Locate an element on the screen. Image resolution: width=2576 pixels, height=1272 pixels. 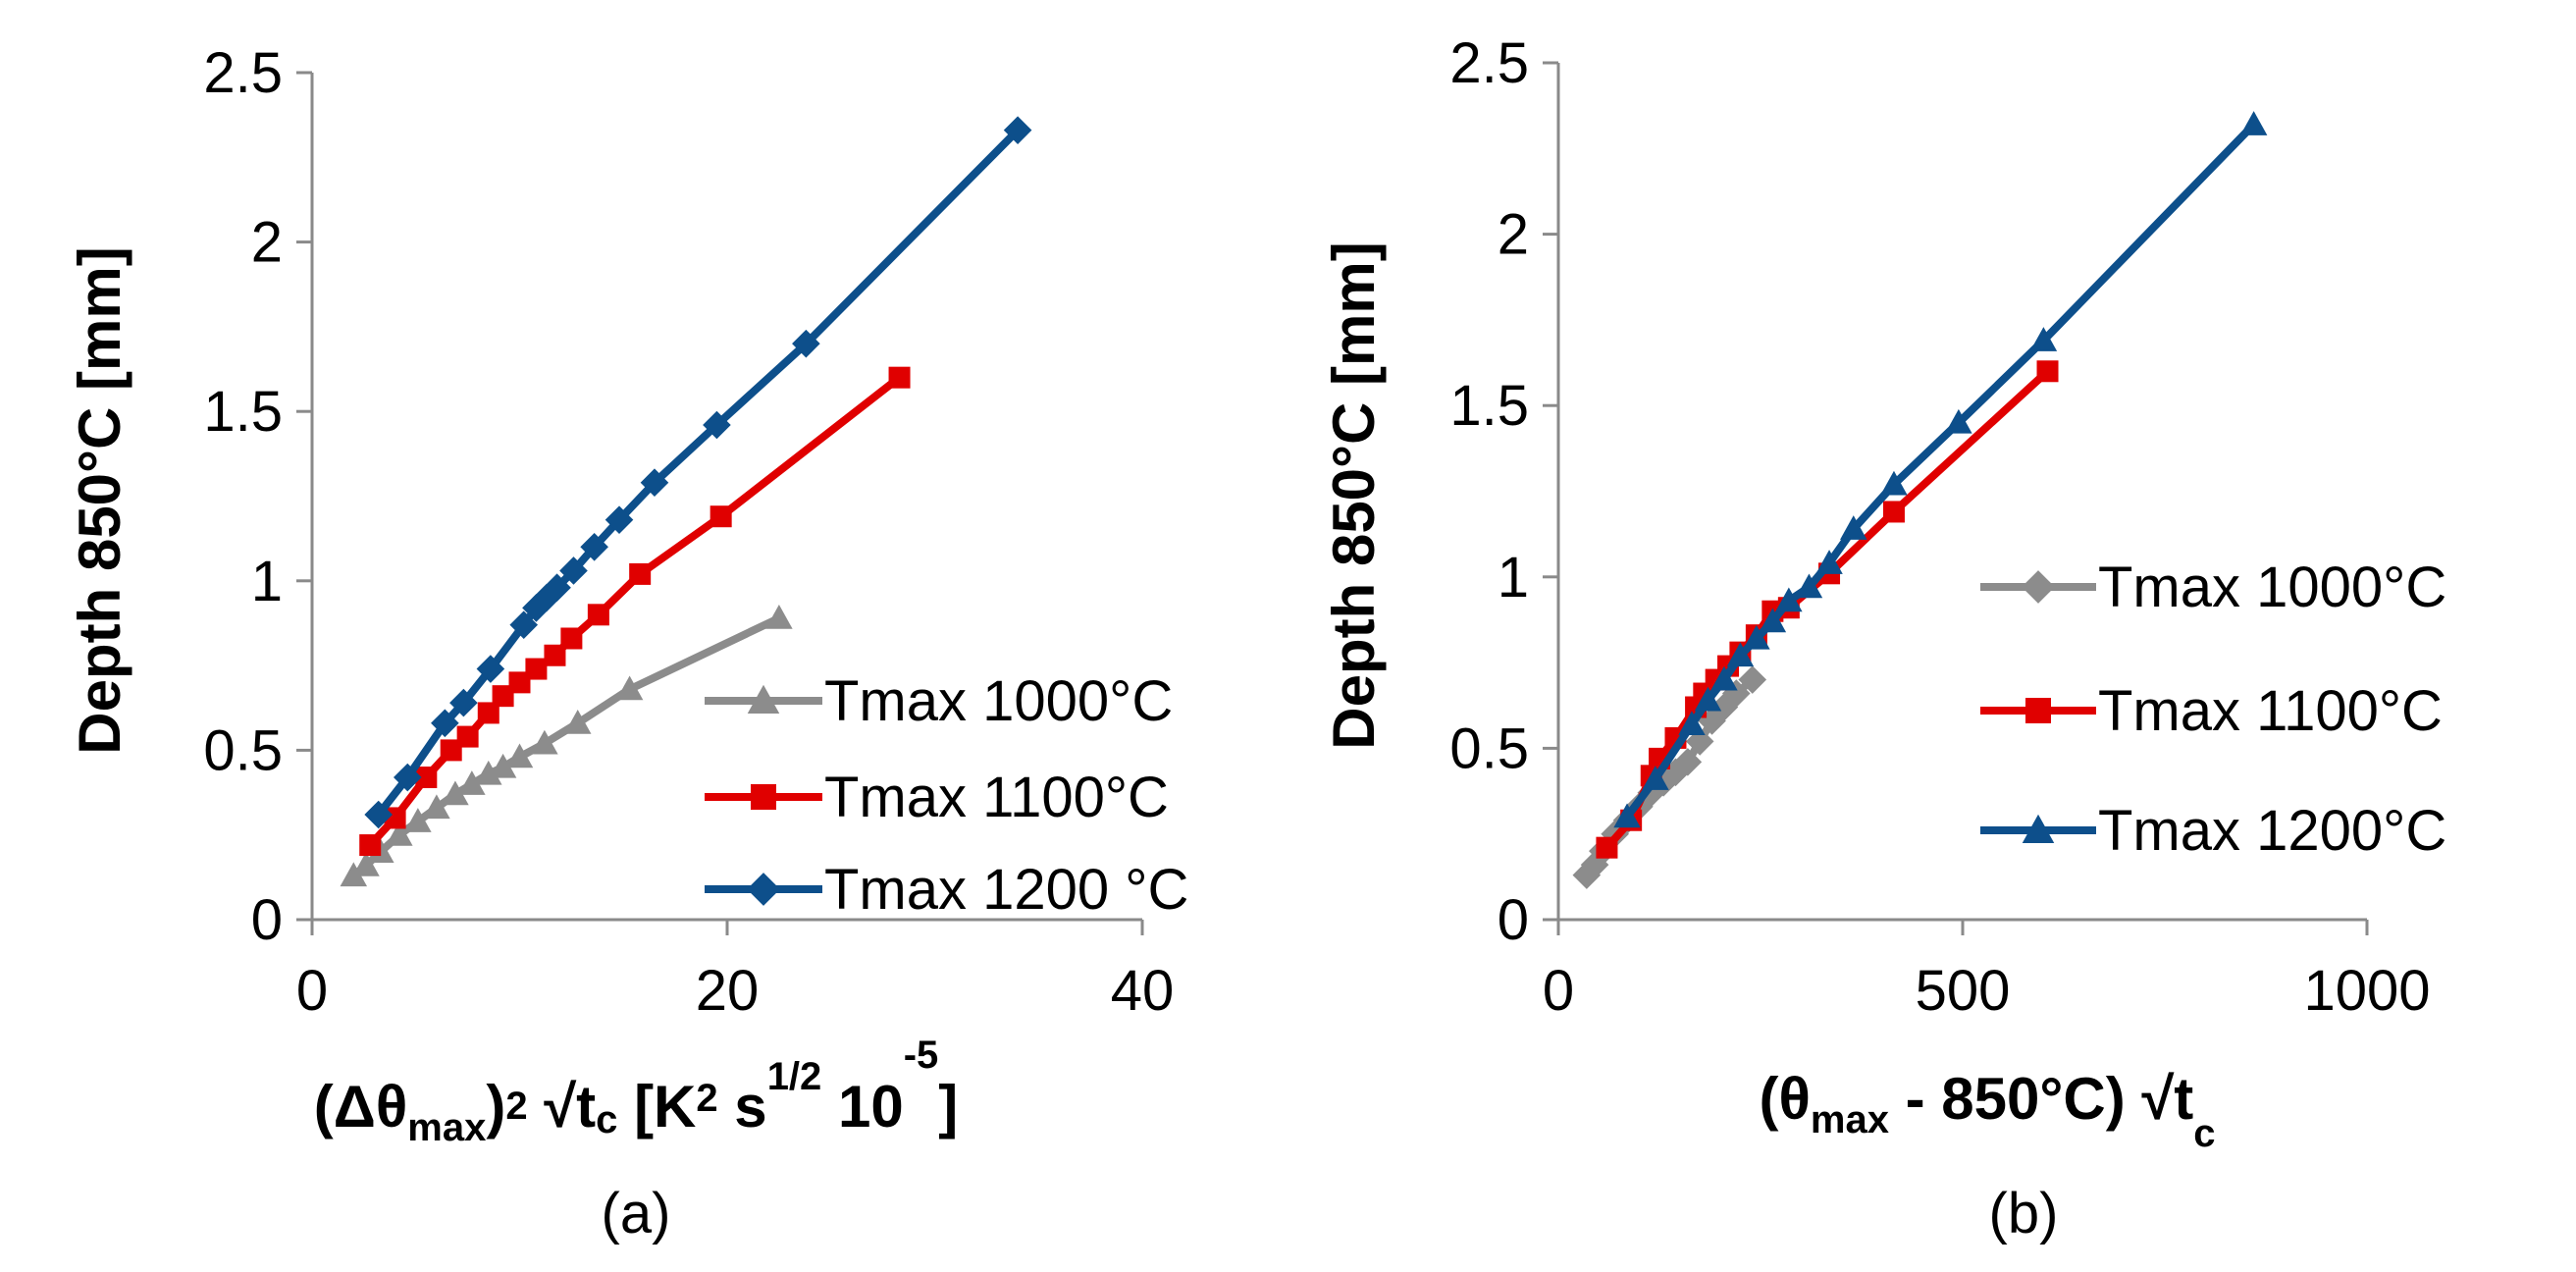
x-tick-label: 20 is located at coordinates (728, 991).